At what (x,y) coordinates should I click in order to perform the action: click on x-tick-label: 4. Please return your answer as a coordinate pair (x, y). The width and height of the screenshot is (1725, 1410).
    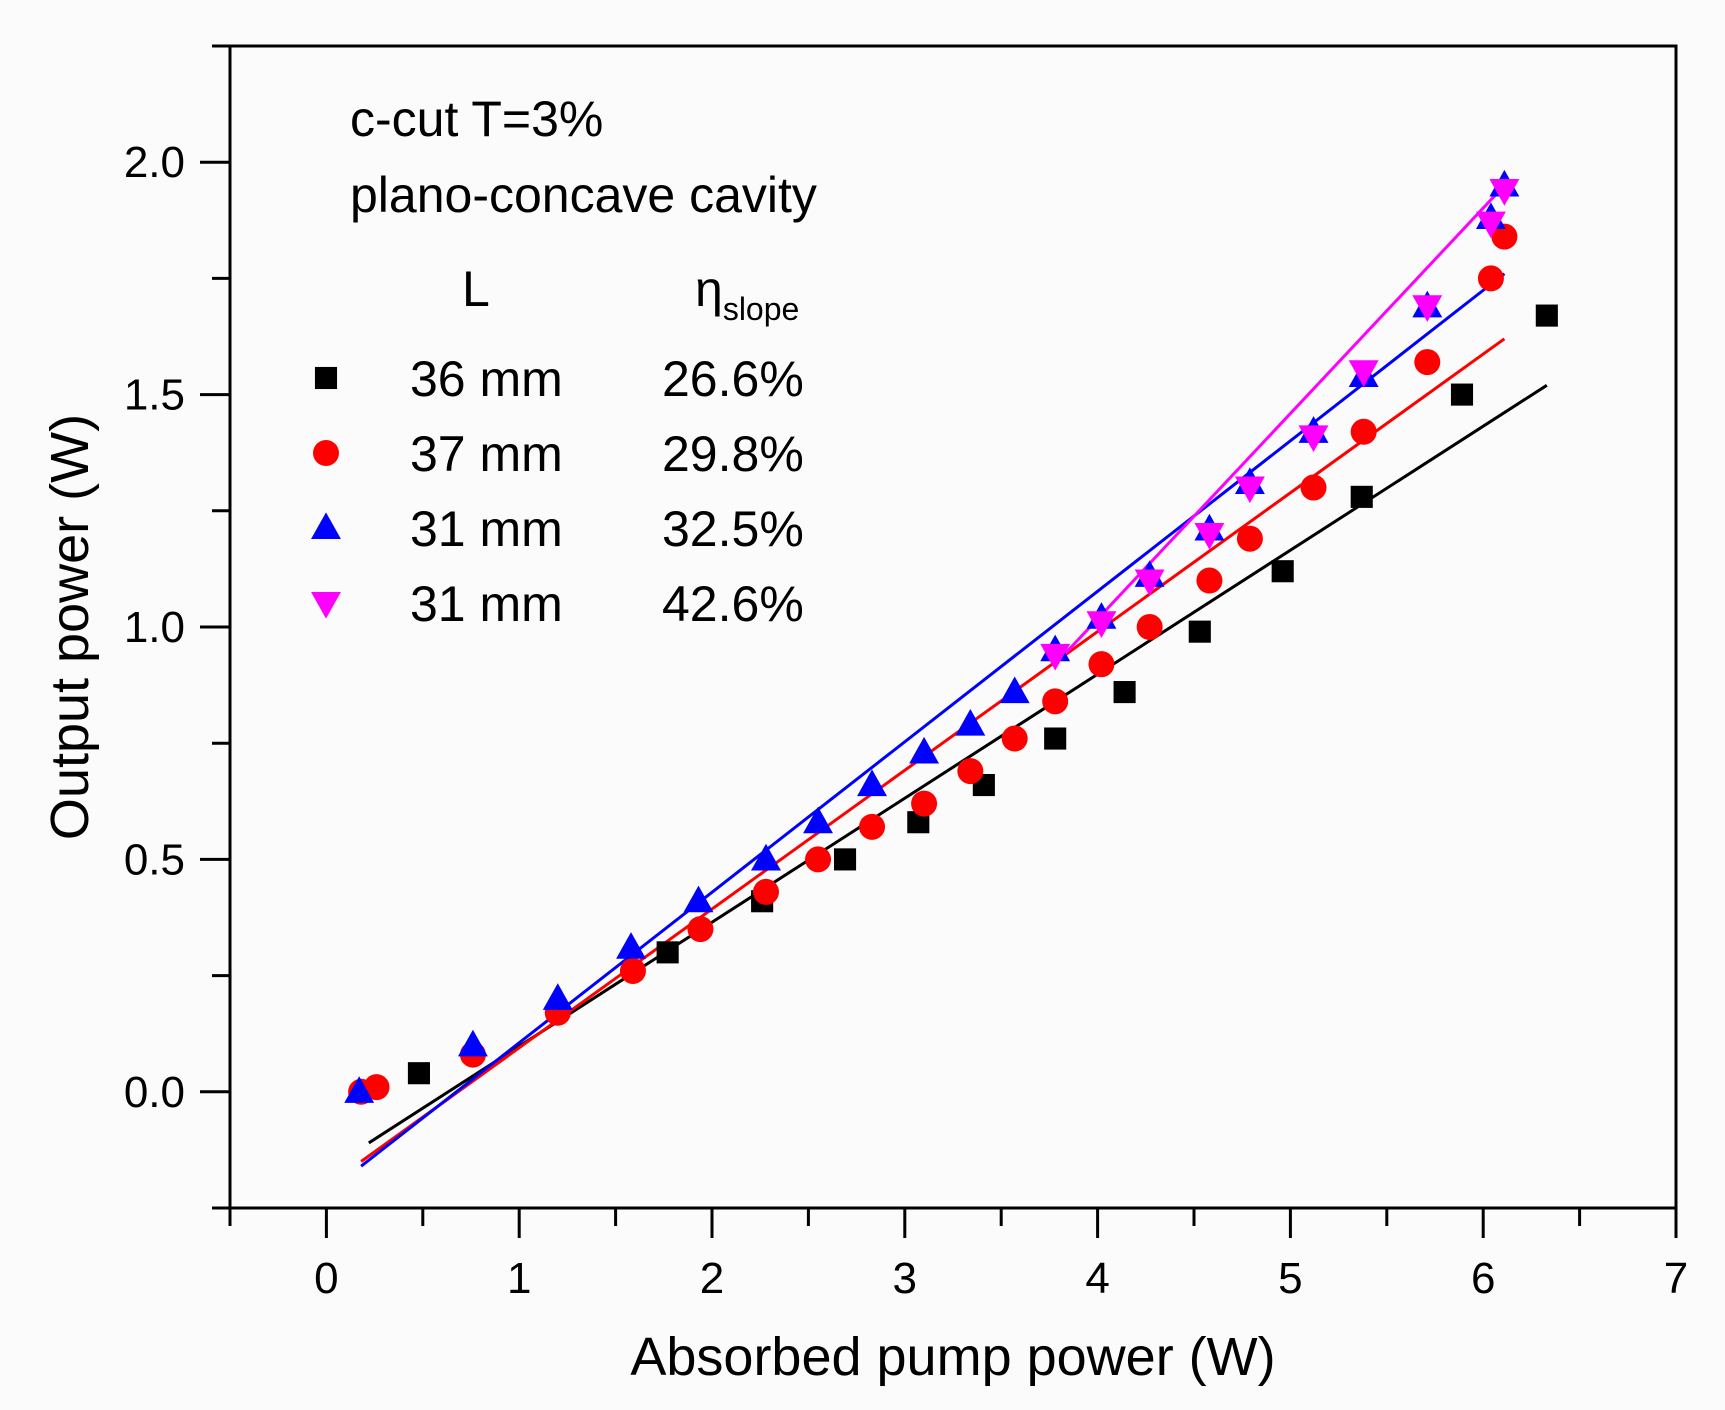
    Looking at the image, I should click on (1097, 1278).